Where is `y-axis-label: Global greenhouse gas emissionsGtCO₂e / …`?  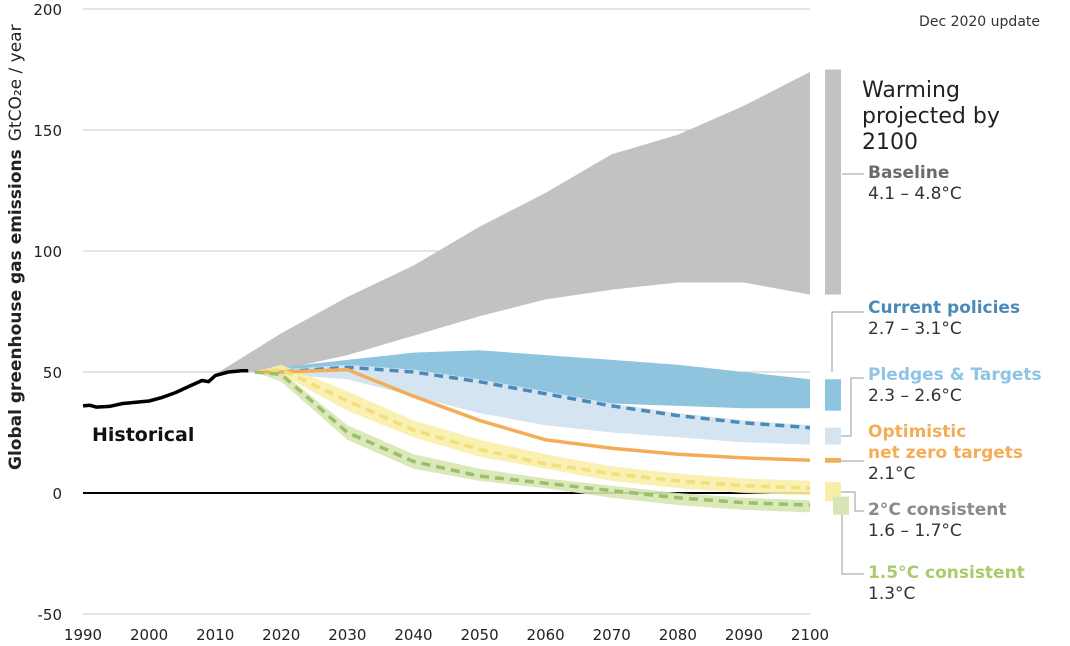
y-axis-label: Global greenhouse gas emissionsGtCO₂e / … is located at coordinates (16, 247).